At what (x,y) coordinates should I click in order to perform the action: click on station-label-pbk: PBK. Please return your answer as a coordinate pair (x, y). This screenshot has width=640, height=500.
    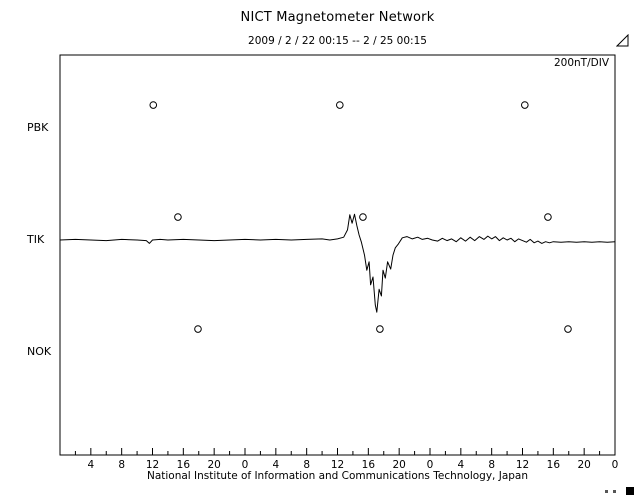
    Looking at the image, I should click on (38, 127).